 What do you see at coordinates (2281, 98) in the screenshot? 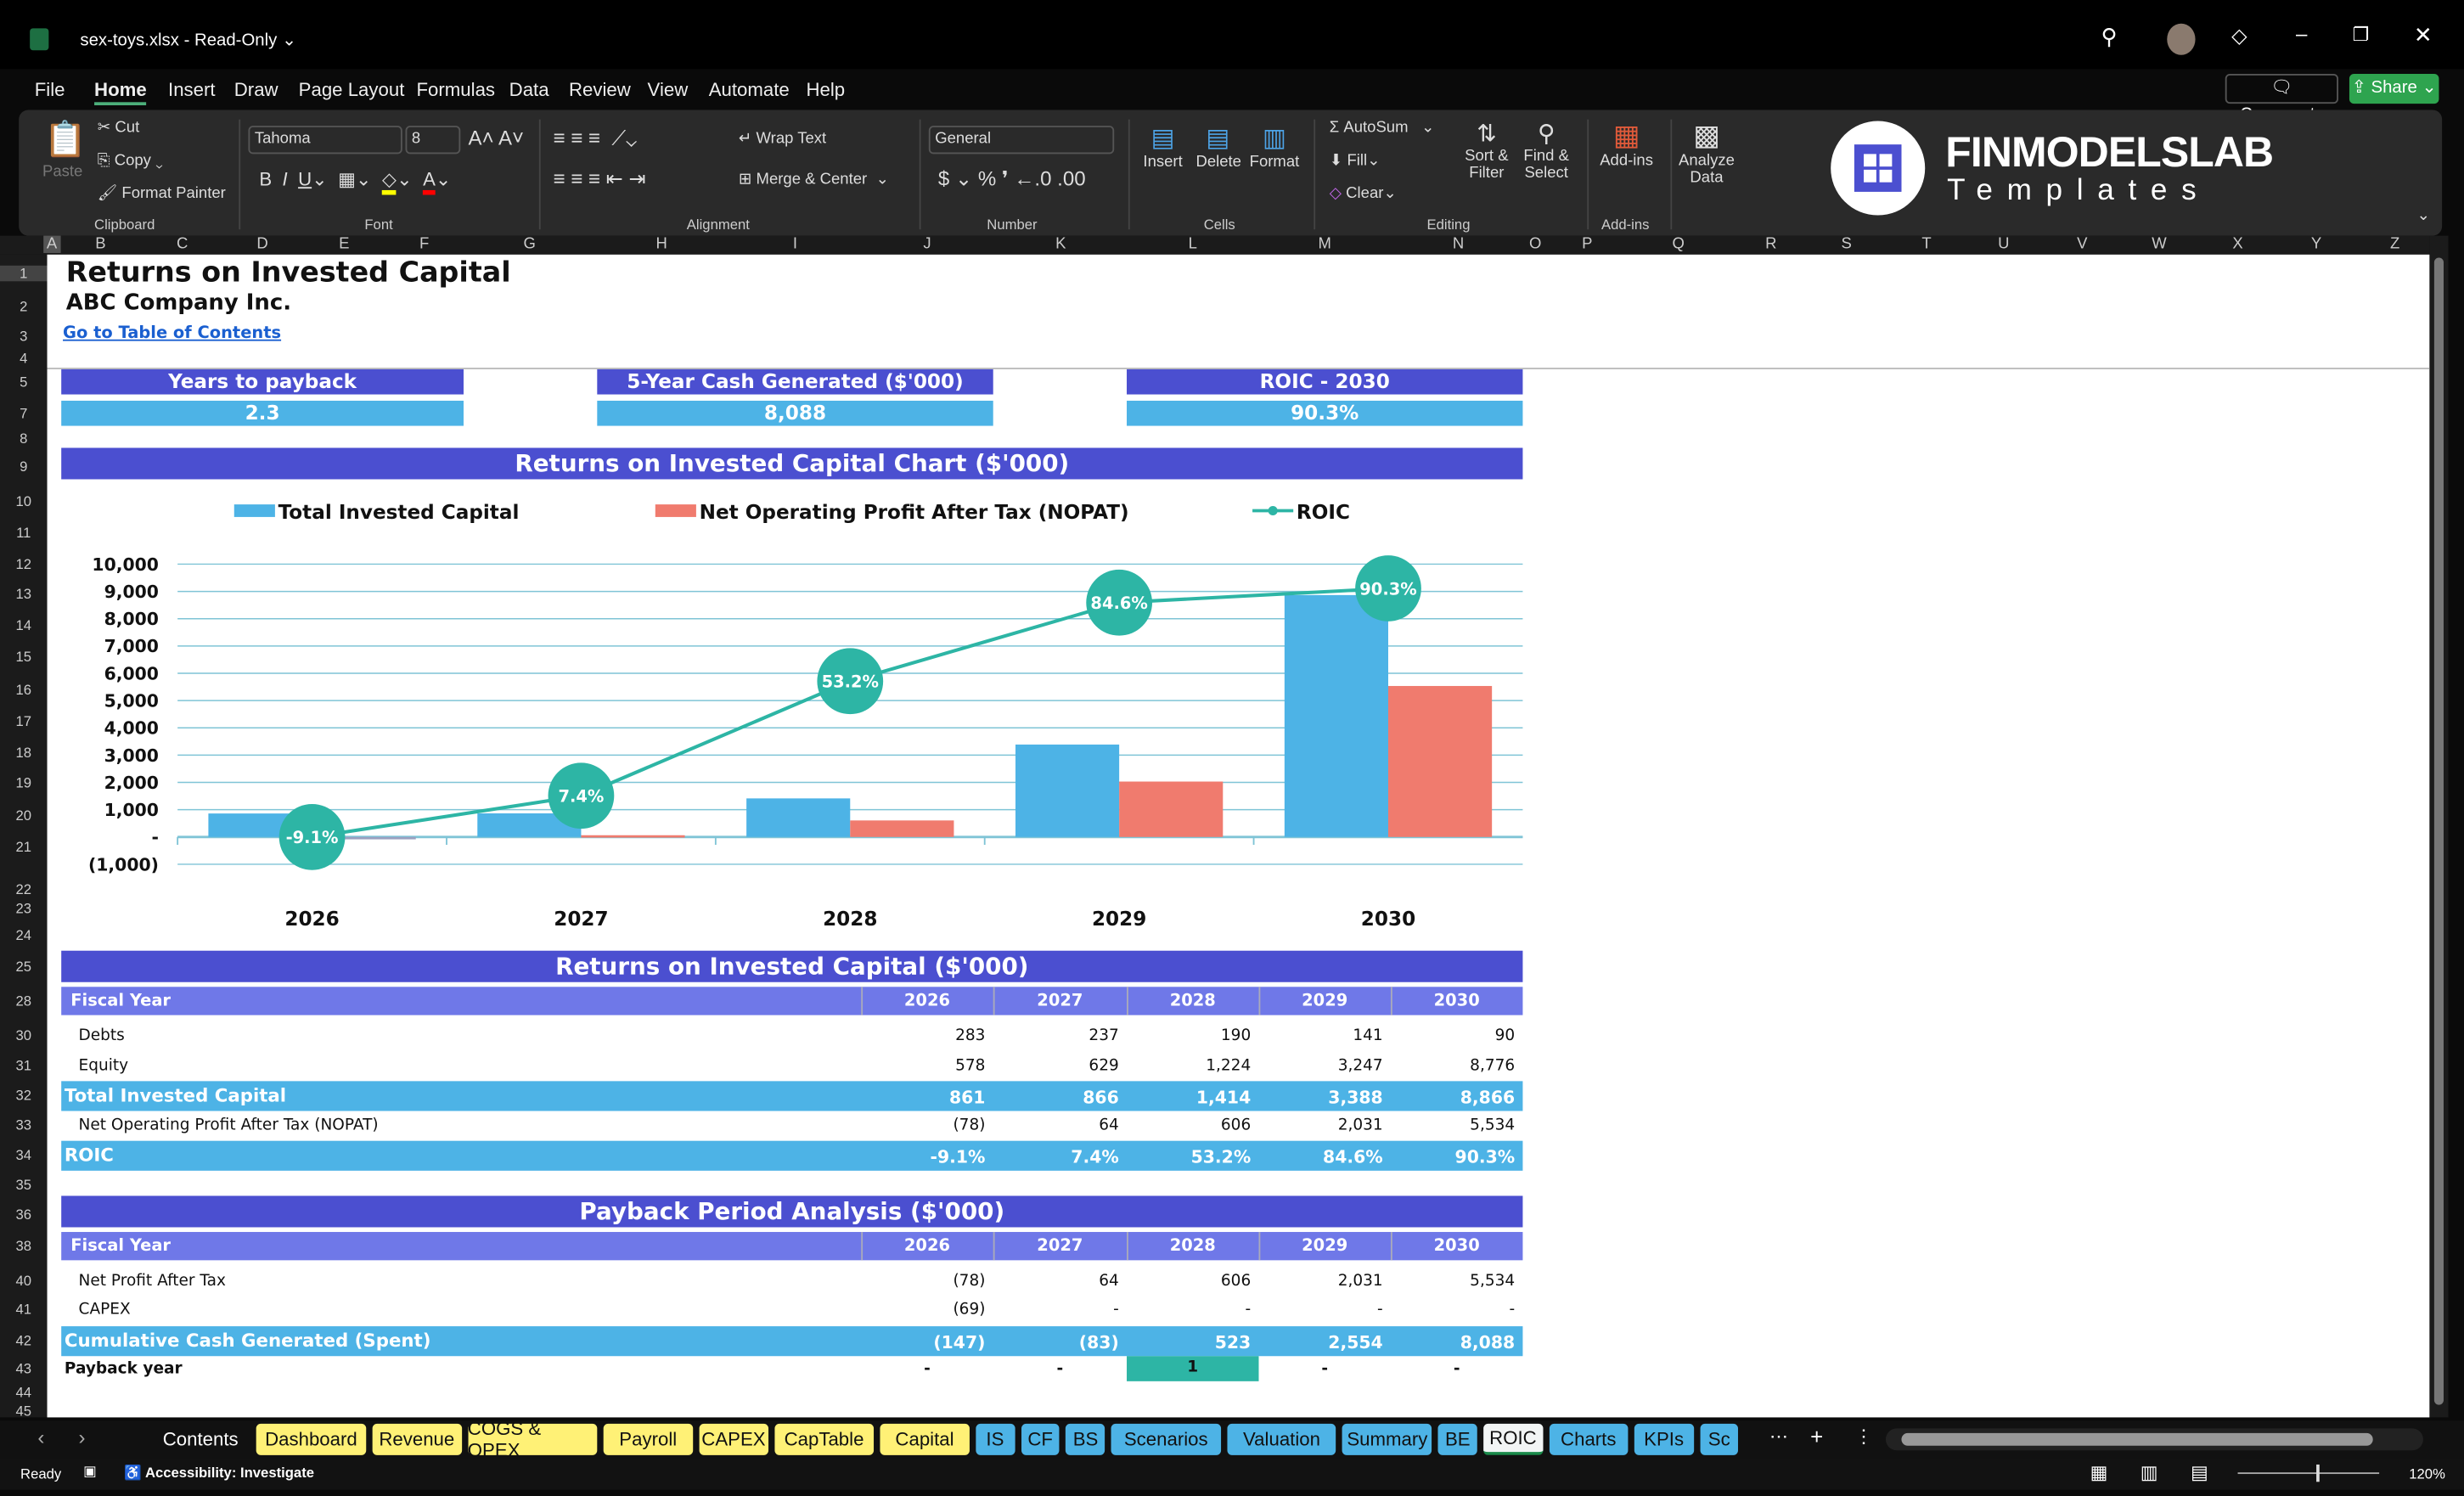
I see `comments-button: 🗨 Comments` at bounding box center [2281, 98].